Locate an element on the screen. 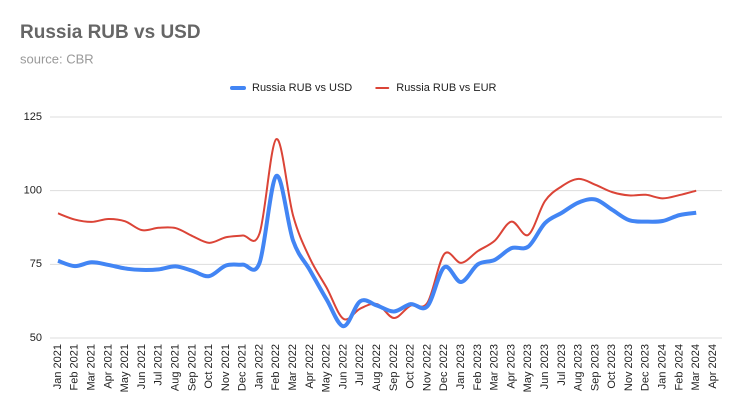  x-tick-label: Sep 2021 is located at coordinates (192, 367).